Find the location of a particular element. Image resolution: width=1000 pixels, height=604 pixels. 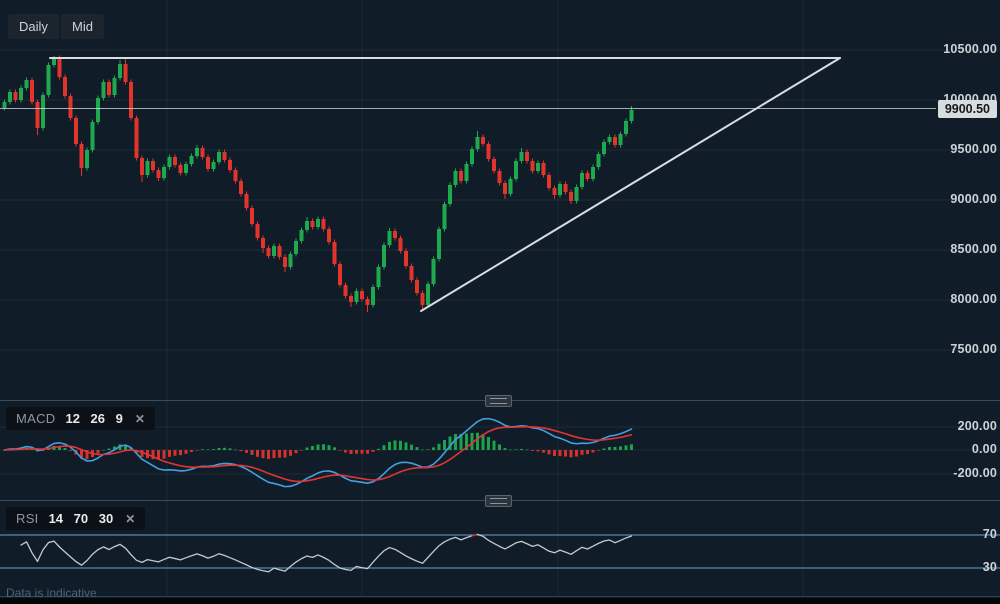

rsi-axis-label: 30 is located at coordinates (989, 567).